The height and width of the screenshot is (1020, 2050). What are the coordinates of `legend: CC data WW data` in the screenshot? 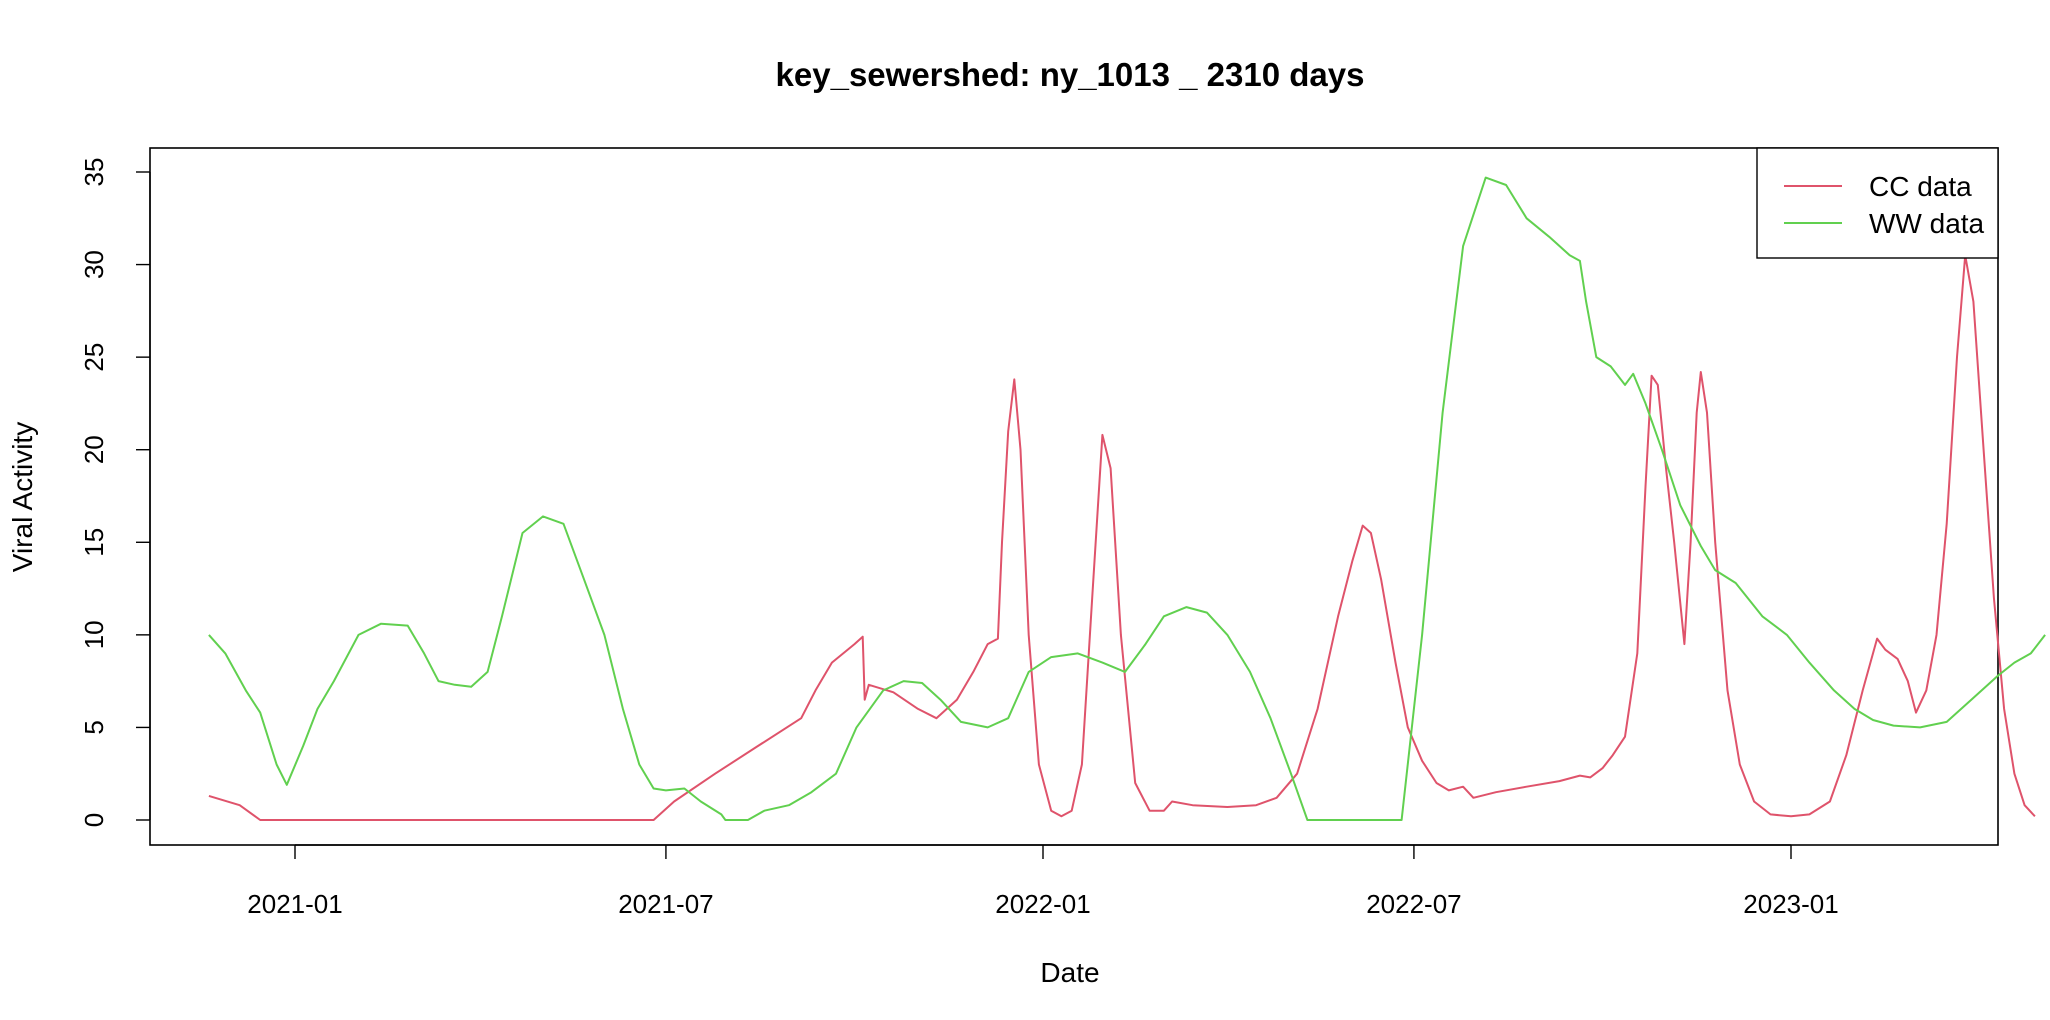 It's located at (1877, 203).